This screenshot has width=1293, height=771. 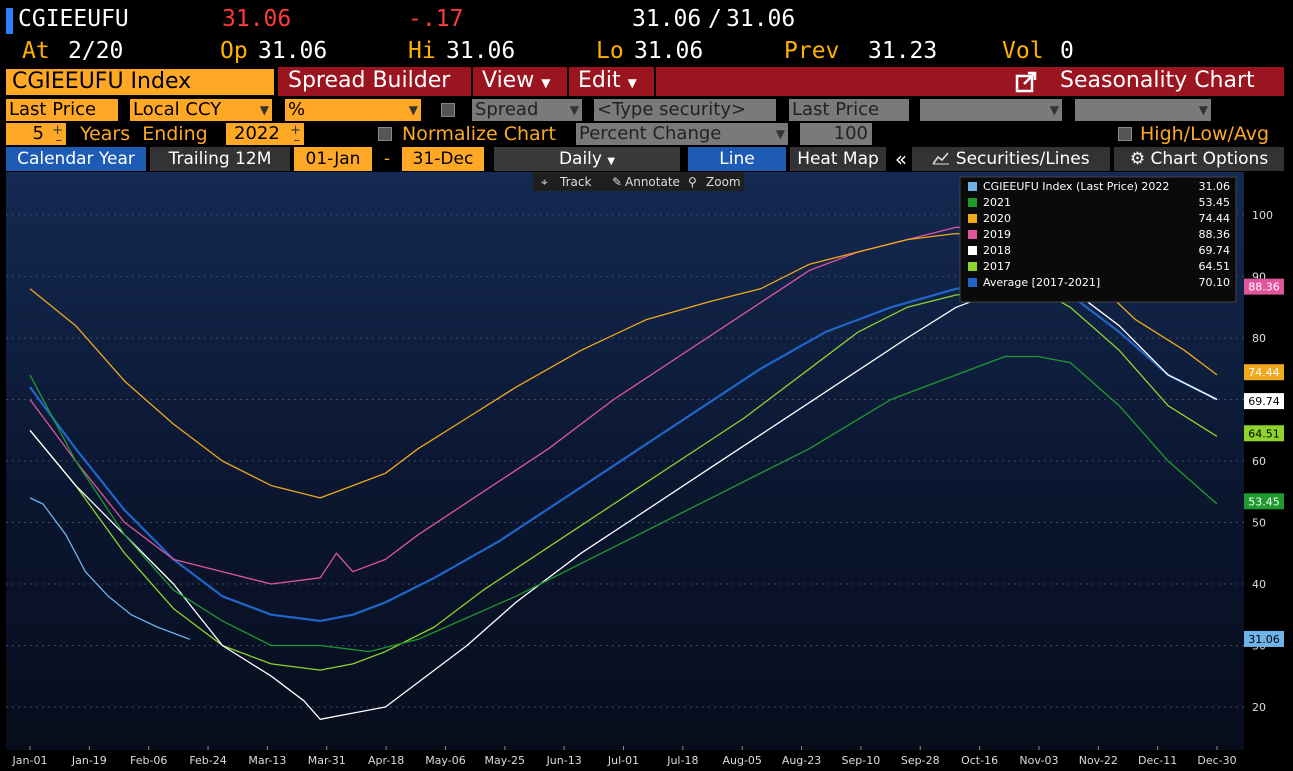 I want to click on price-change: -.17, so click(x=436, y=19).